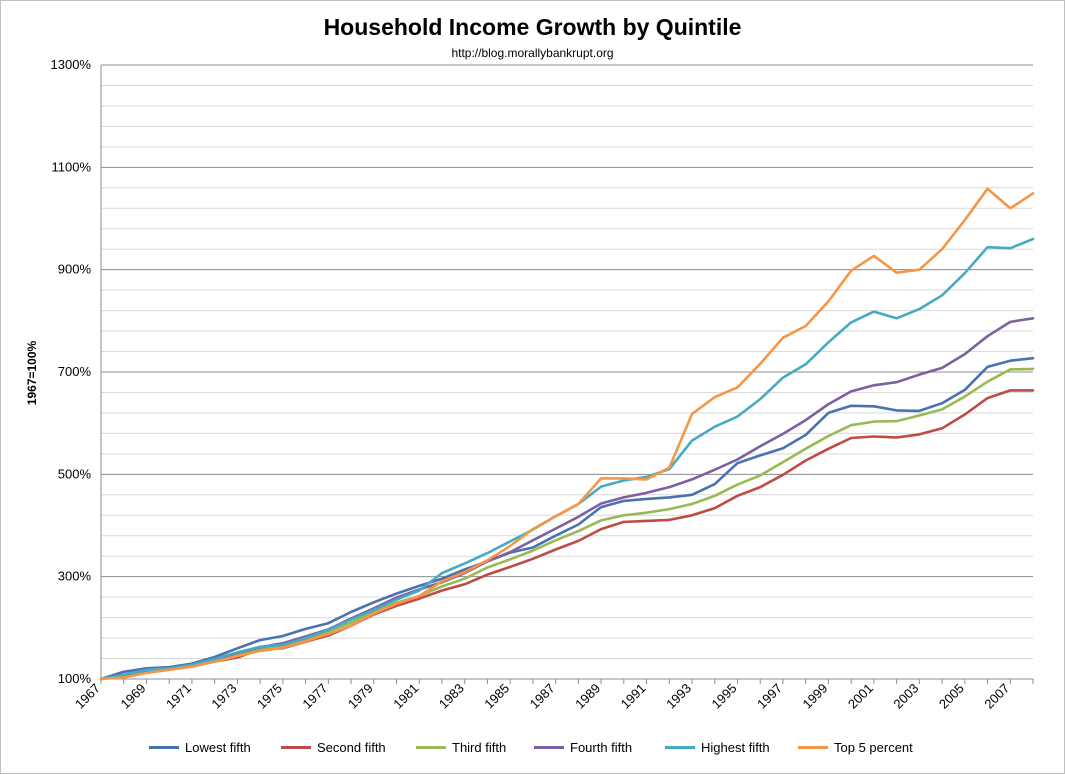  I want to click on legend-label: Lowest fifth, so click(218, 747).